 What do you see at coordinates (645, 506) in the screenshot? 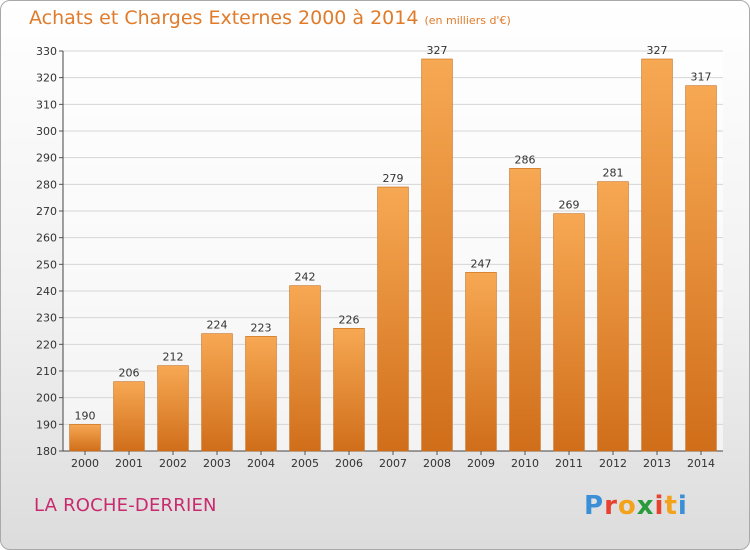
I see `logo-letter: x` at bounding box center [645, 506].